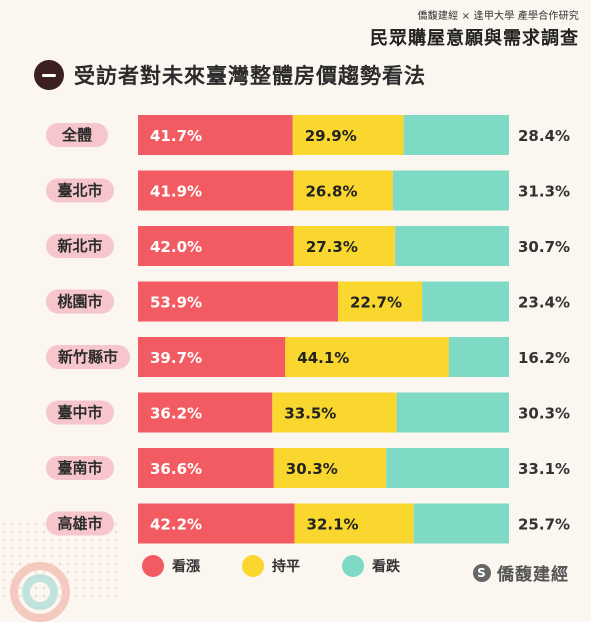  I want to click on data-label: 27.3%, so click(332, 247).